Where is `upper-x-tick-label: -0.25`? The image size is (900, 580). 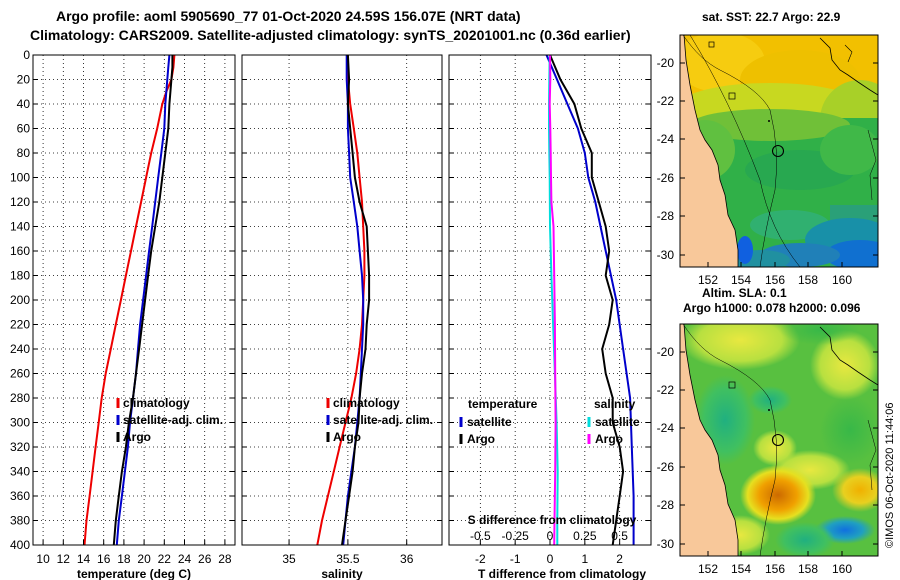
upper-x-tick-label: -0.25 is located at coordinates (515, 536).